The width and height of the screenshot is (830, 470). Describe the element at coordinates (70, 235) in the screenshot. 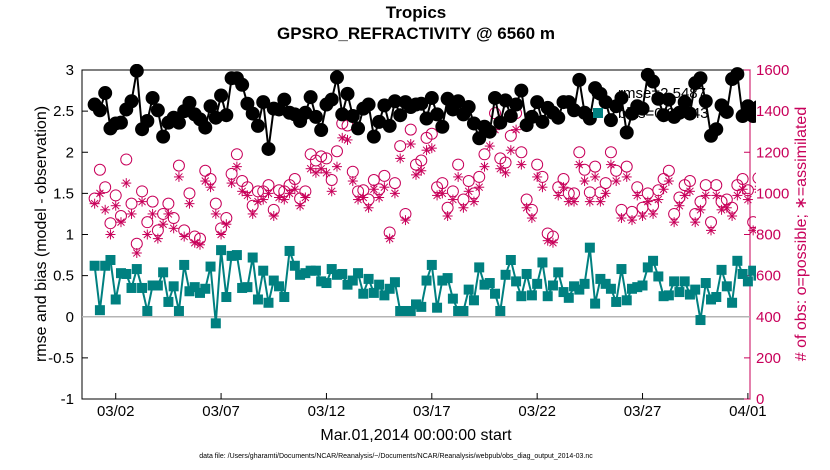

I see `y-tick-label: 1` at that location.